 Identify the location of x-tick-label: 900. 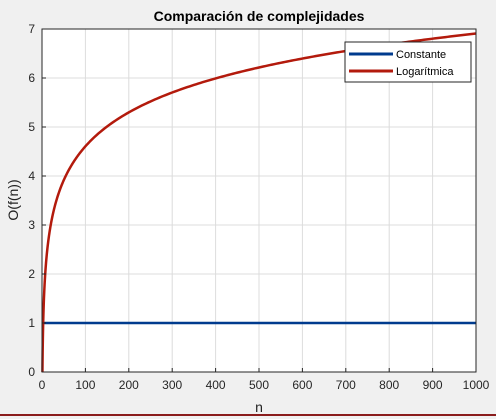
(433, 385).